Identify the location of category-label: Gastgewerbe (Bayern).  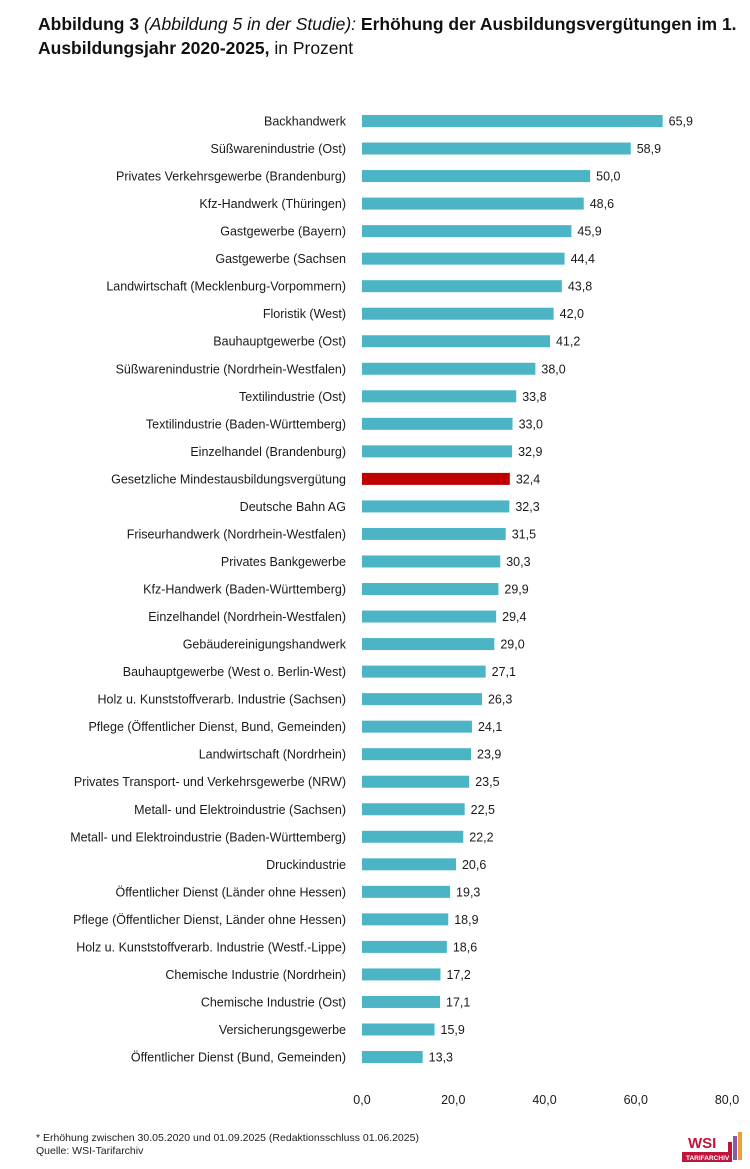
(283, 232).